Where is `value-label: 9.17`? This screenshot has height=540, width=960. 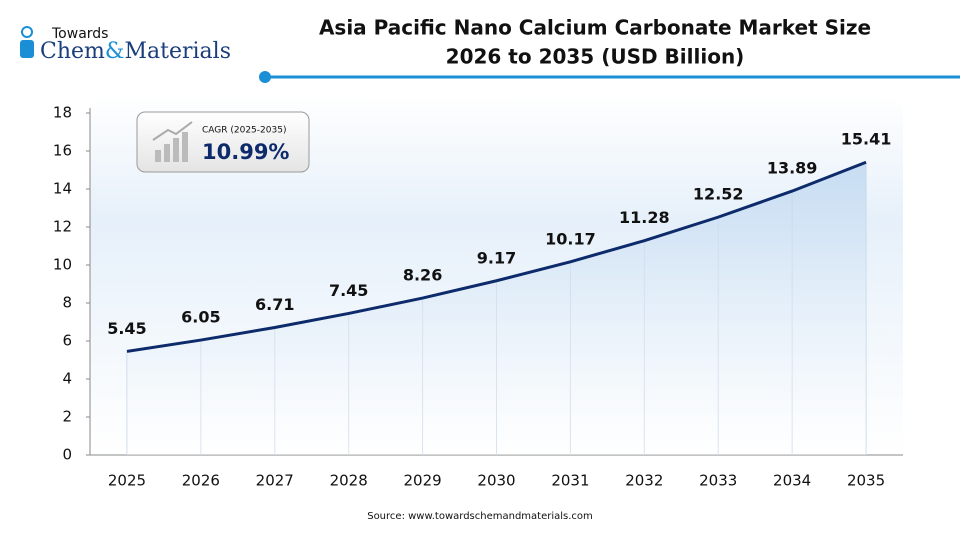
value-label: 9.17 is located at coordinates (496, 257).